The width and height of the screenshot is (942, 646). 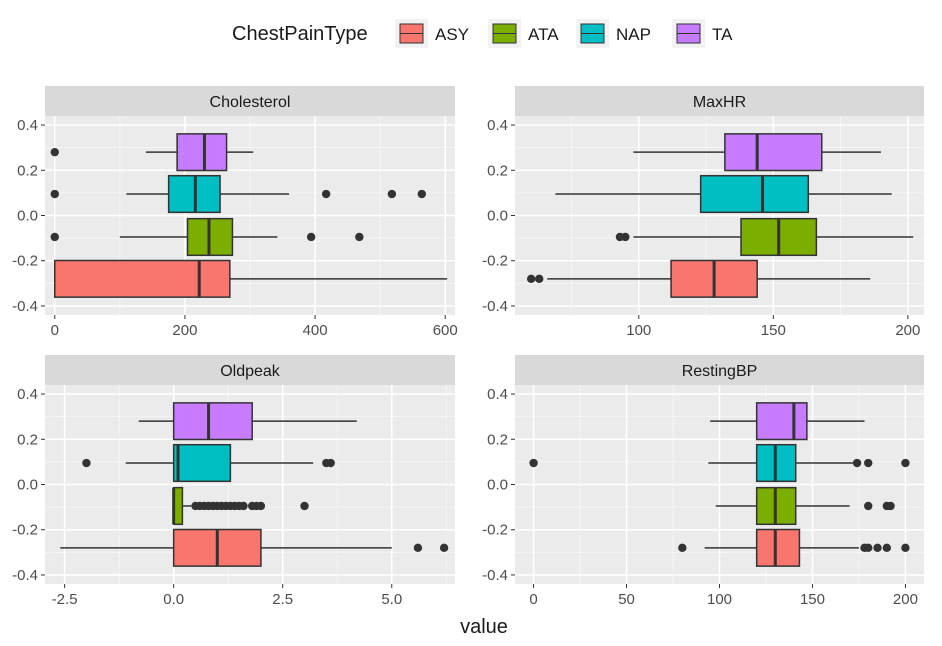 I want to click on x-tick-label: 50, so click(x=626, y=599).